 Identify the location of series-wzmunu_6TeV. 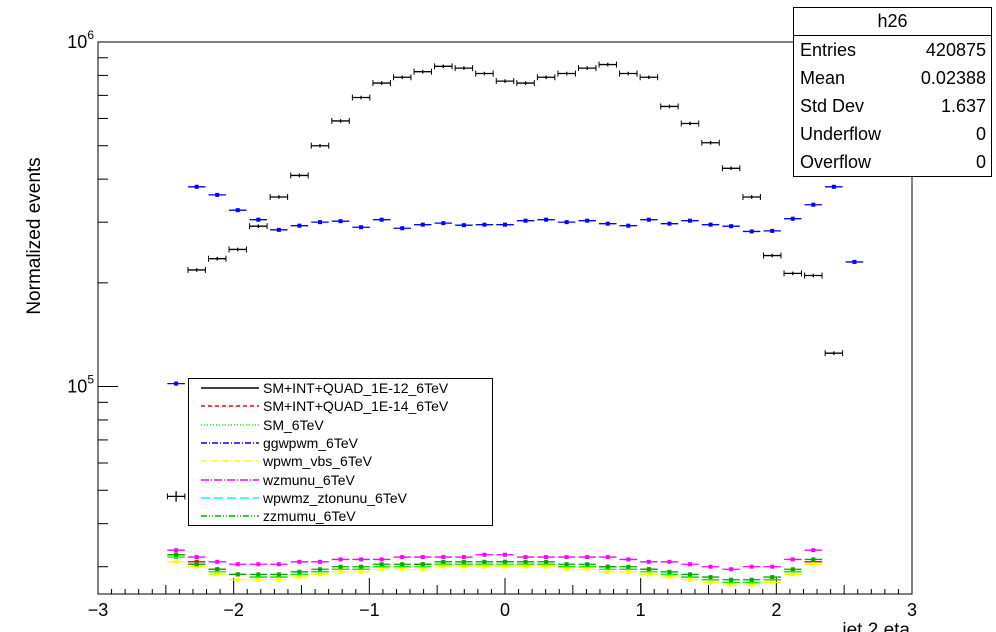
(495, 560).